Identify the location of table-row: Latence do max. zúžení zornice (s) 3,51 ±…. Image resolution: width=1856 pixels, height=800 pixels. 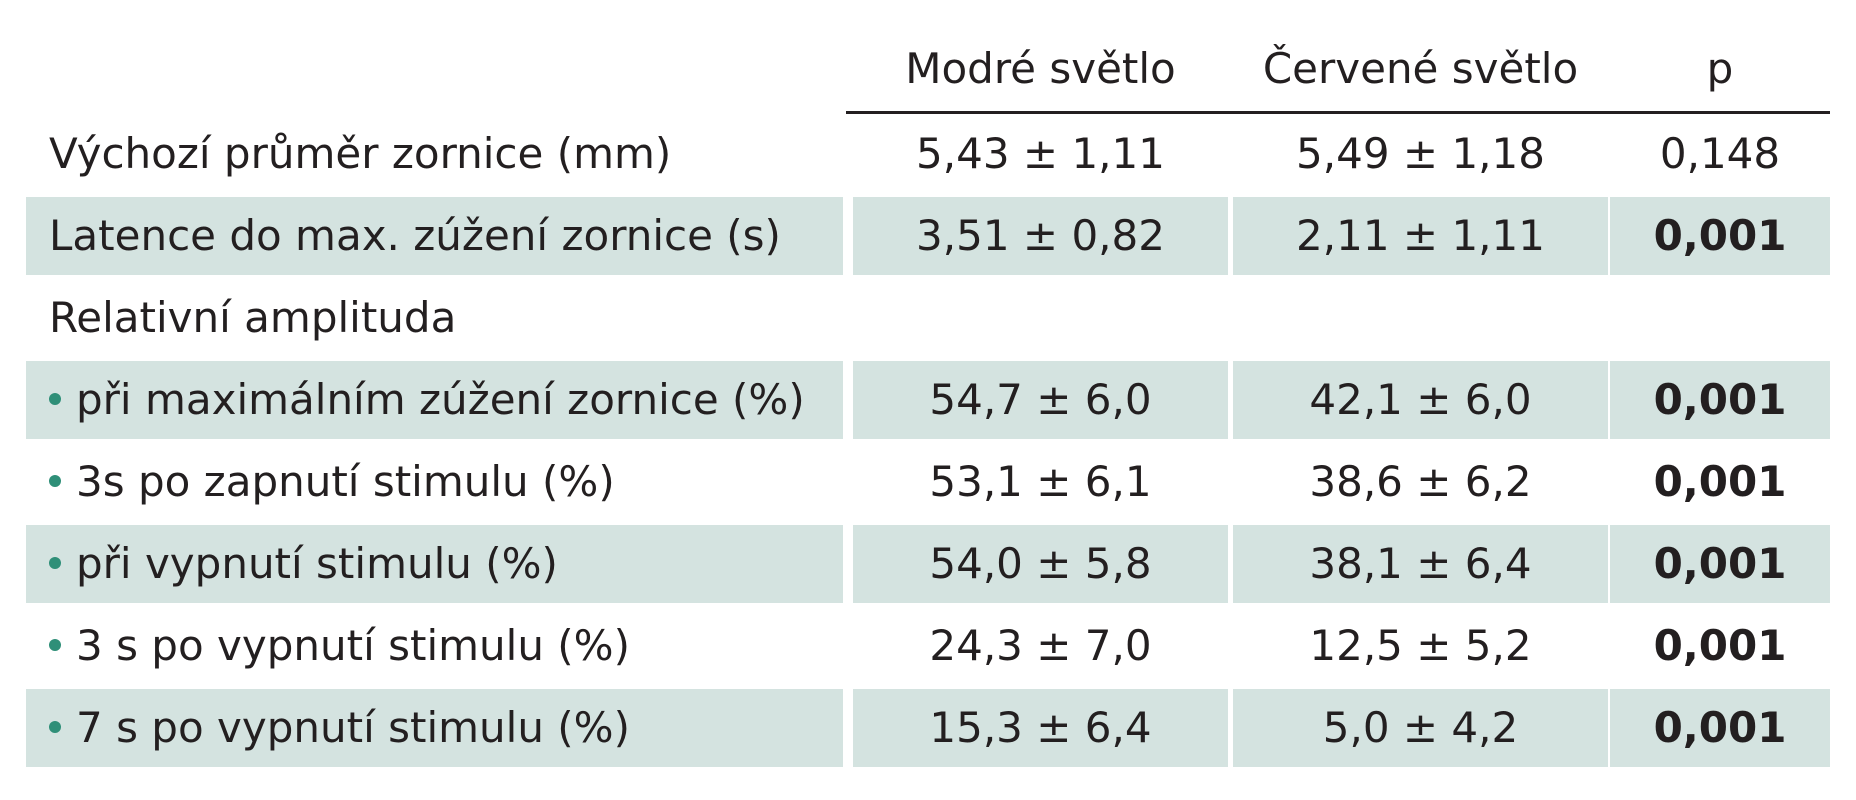
(928, 238).